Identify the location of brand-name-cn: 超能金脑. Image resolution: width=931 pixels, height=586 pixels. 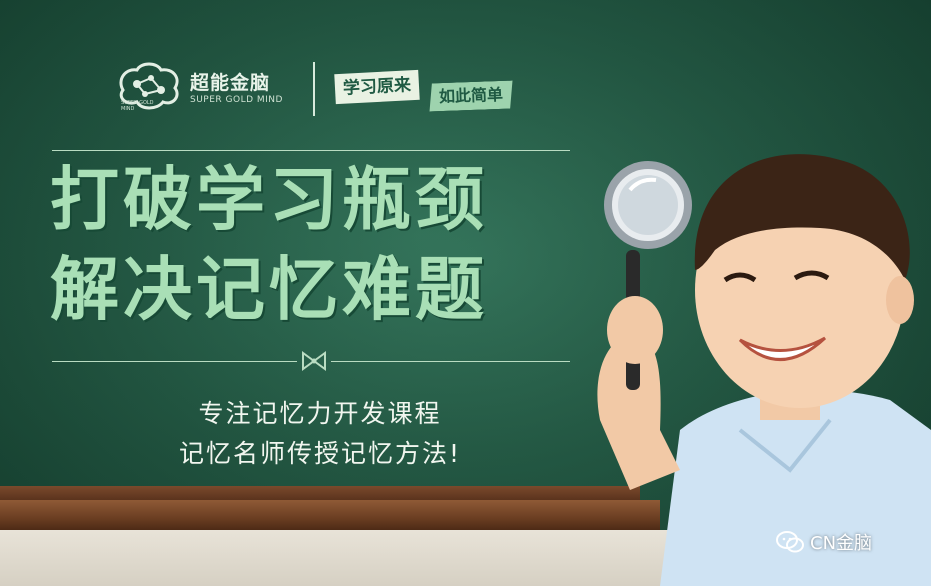
(230, 83).